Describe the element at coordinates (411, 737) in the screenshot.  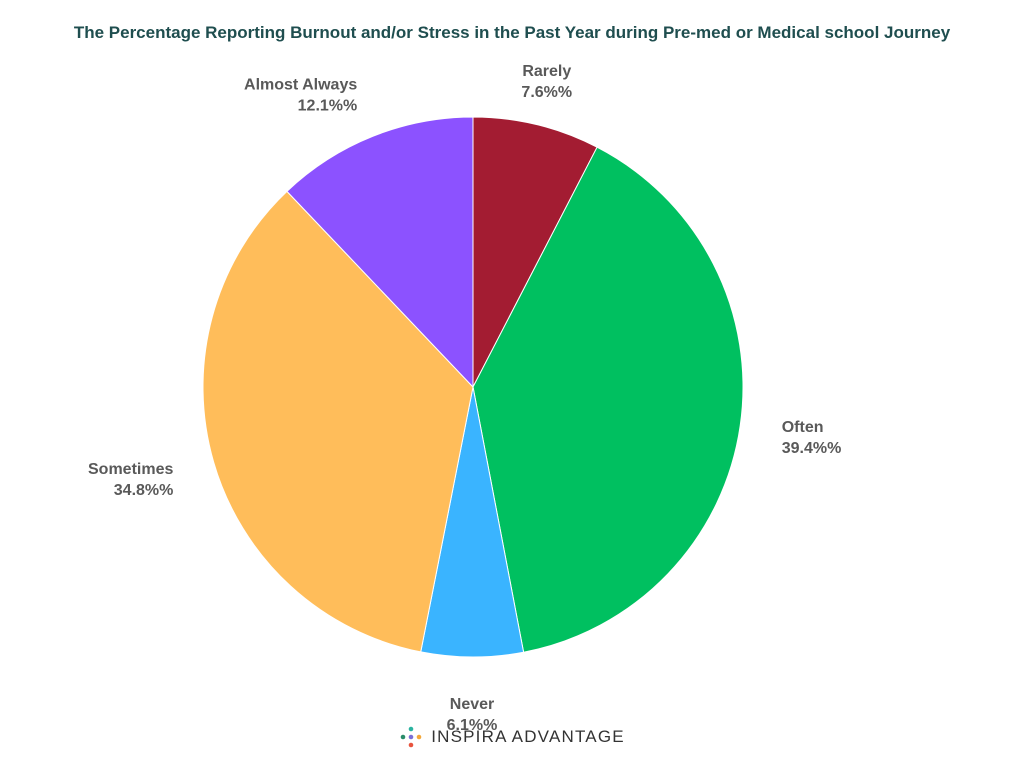
I see `dots-logo-icon` at that location.